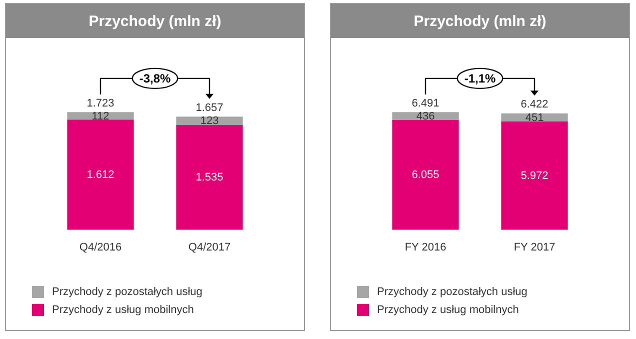 This screenshot has width=636, height=339. I want to click on data-label: 5.972, so click(534, 176).